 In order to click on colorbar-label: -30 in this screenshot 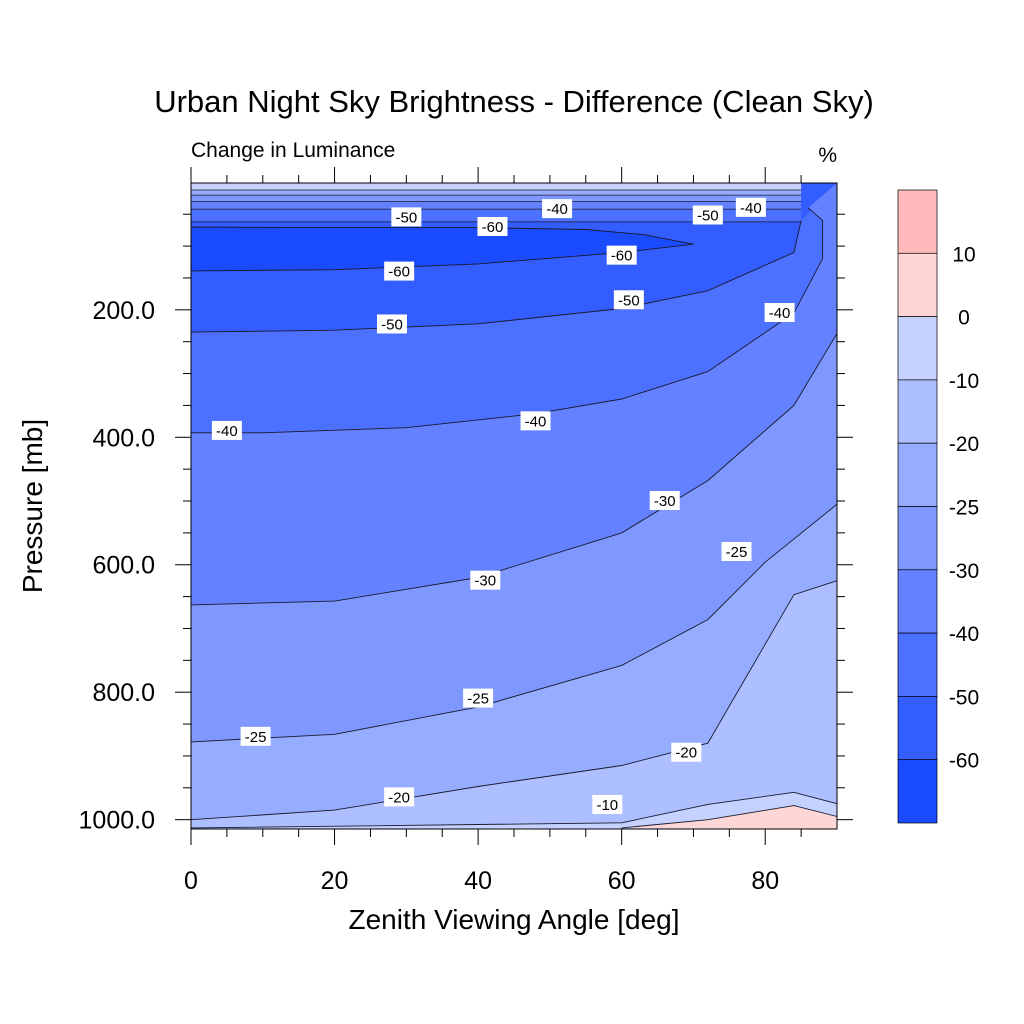, I will do `click(964, 571)`.